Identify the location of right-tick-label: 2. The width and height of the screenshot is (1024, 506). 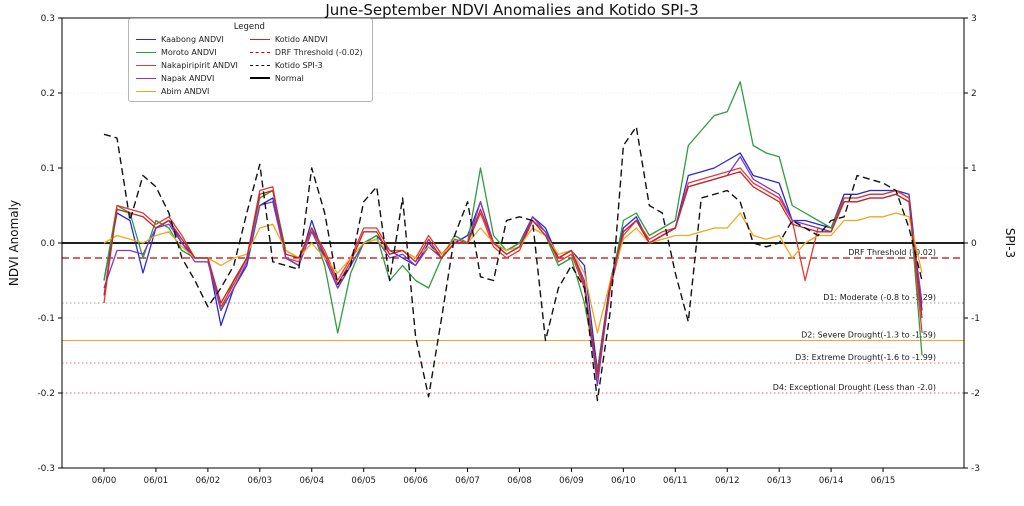
(974, 94).